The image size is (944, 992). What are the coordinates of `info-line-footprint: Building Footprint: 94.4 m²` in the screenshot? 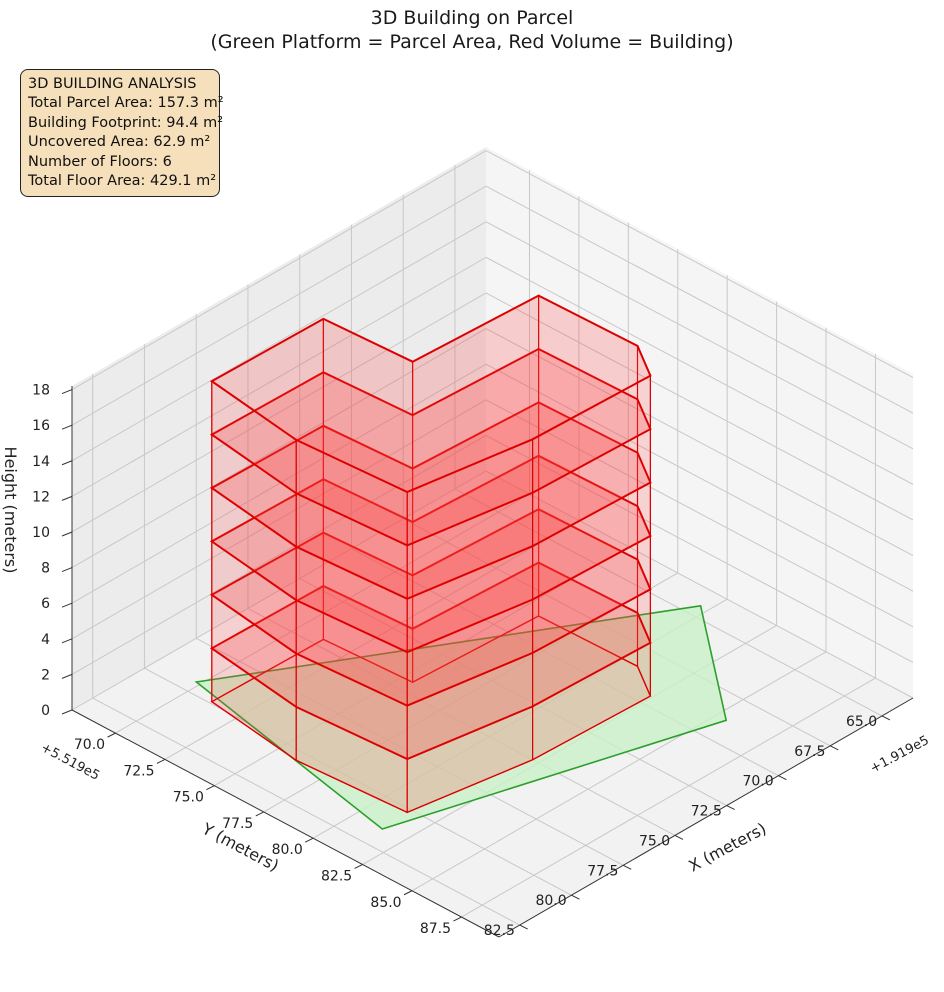 It's located at (126, 122).